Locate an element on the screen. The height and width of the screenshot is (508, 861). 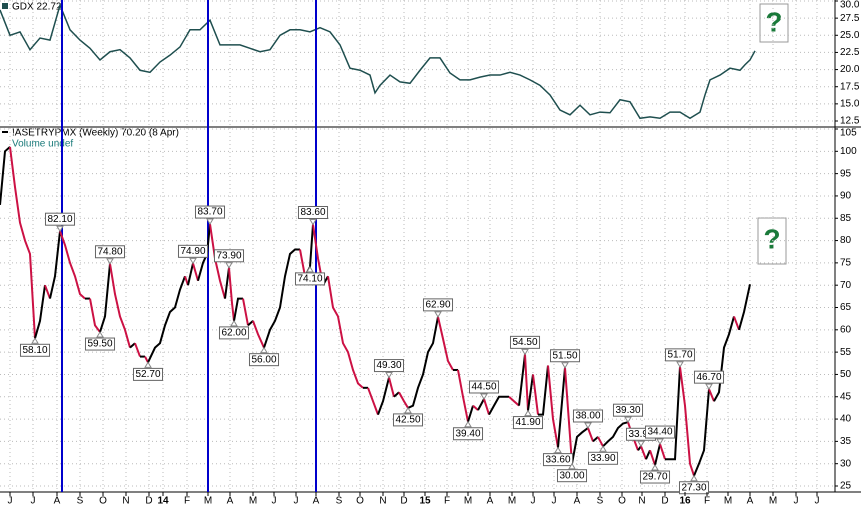
y-tick-label: 30.0 is located at coordinates (850, 5).